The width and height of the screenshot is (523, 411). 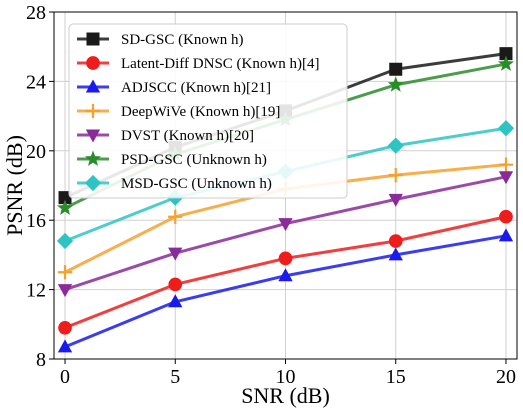 What do you see at coordinates (194, 160) in the screenshot?
I see `legend-label: PSD-GSC (Unknown h)` at bounding box center [194, 160].